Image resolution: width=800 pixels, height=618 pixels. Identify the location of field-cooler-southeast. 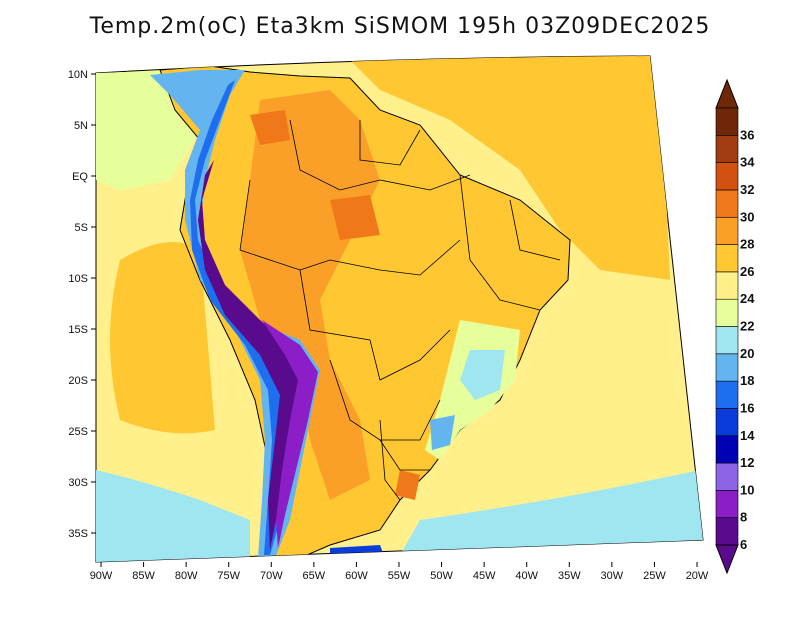
(482, 375).